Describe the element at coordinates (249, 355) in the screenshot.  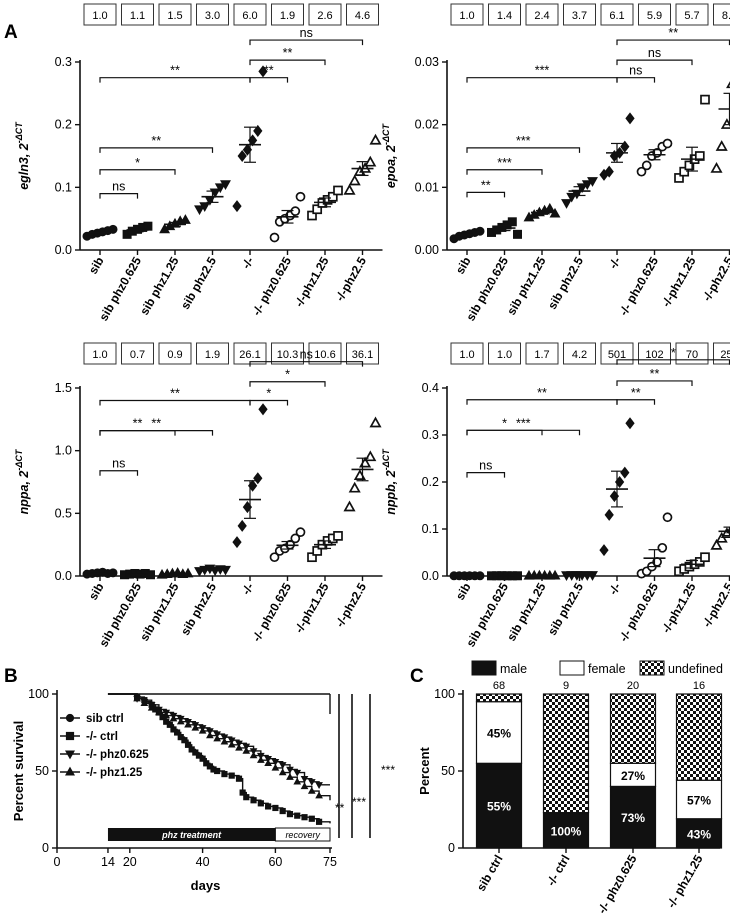
I see `fold-change-value: 26.1` at that location.